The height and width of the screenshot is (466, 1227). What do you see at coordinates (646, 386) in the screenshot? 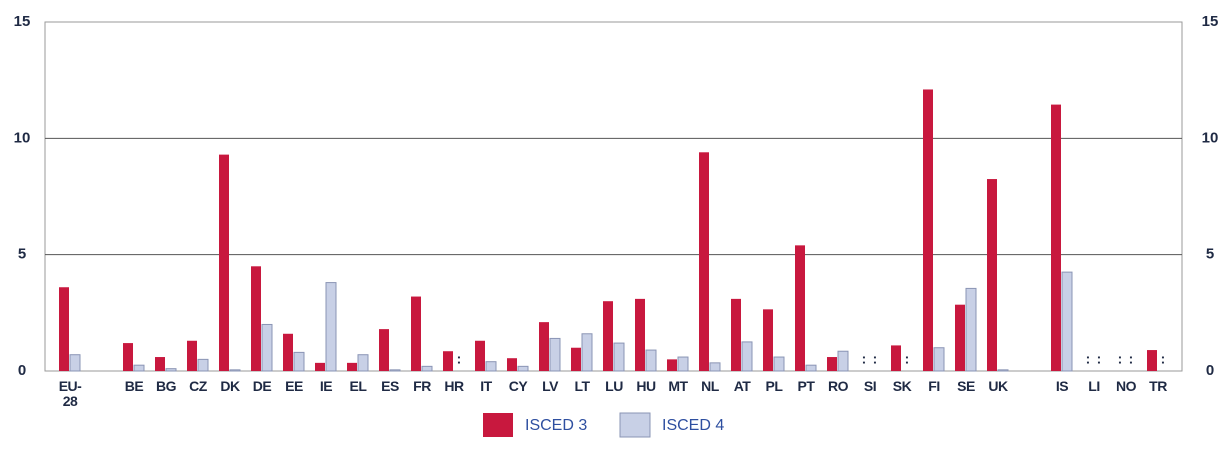
I see `x-tick-label: HU` at bounding box center [646, 386].